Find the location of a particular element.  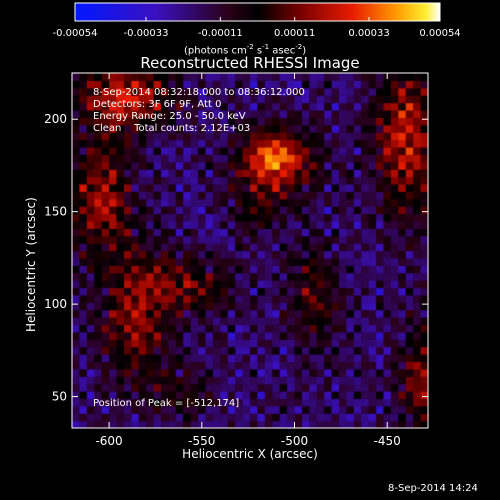

colorbar-tick-label: -0.00011 is located at coordinates (220, 33).